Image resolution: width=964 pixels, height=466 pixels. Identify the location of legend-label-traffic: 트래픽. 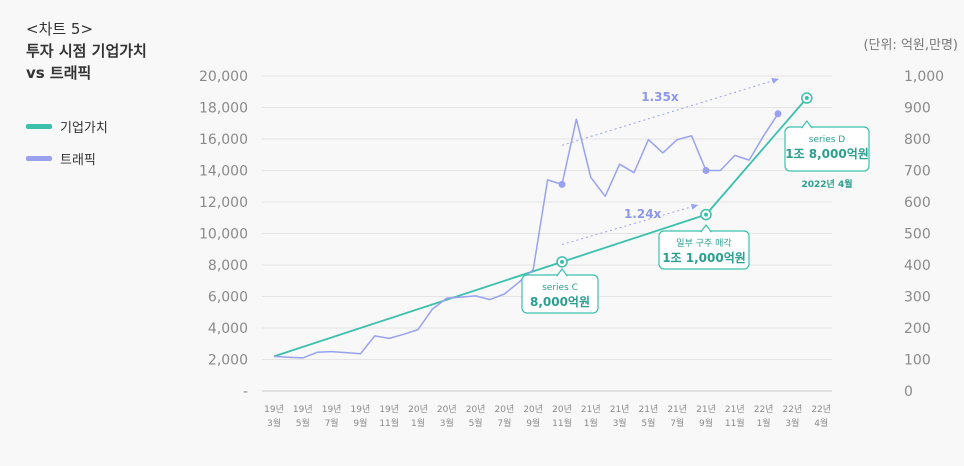
(78, 160).